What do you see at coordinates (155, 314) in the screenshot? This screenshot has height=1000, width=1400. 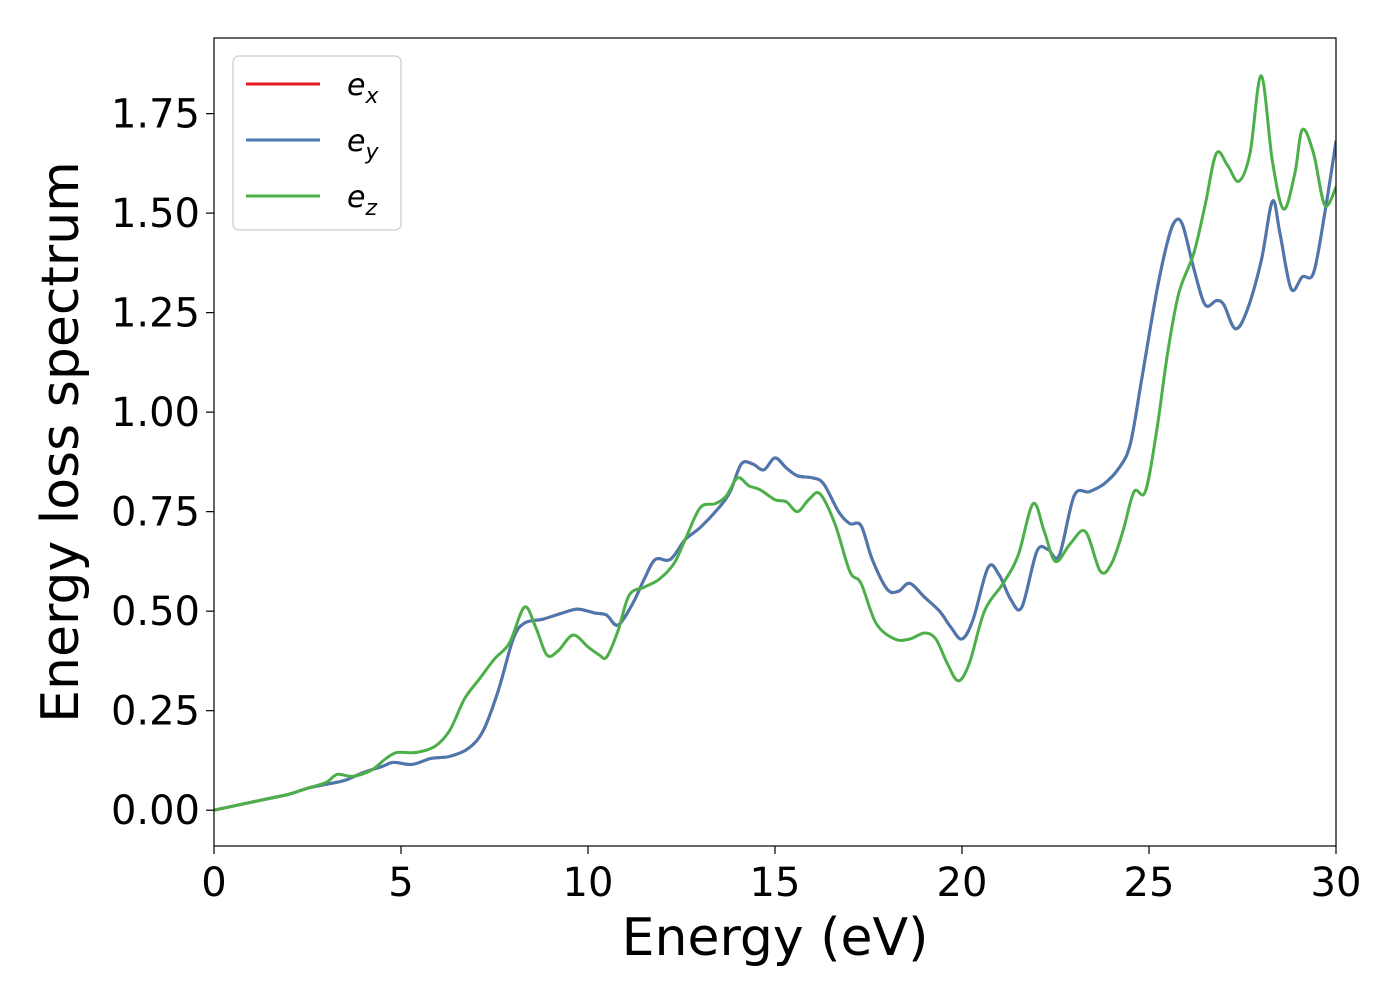 I see `y-tick-label: 1.25` at bounding box center [155, 314].